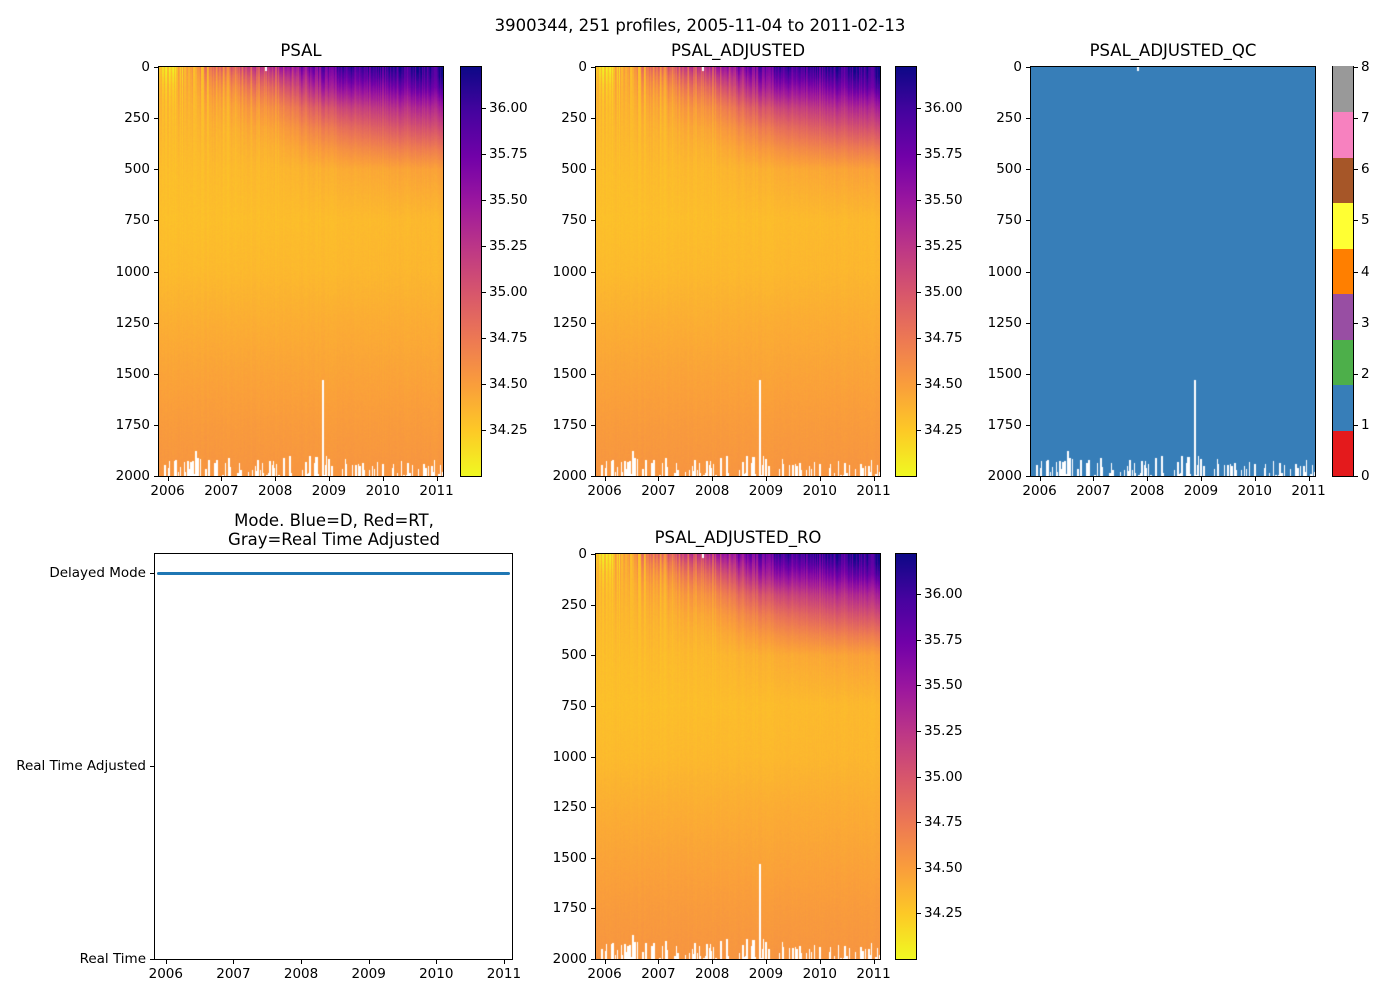 The image size is (1400, 1000). What do you see at coordinates (471, 271) in the screenshot?
I see `psal-colorbar` at bounding box center [471, 271].